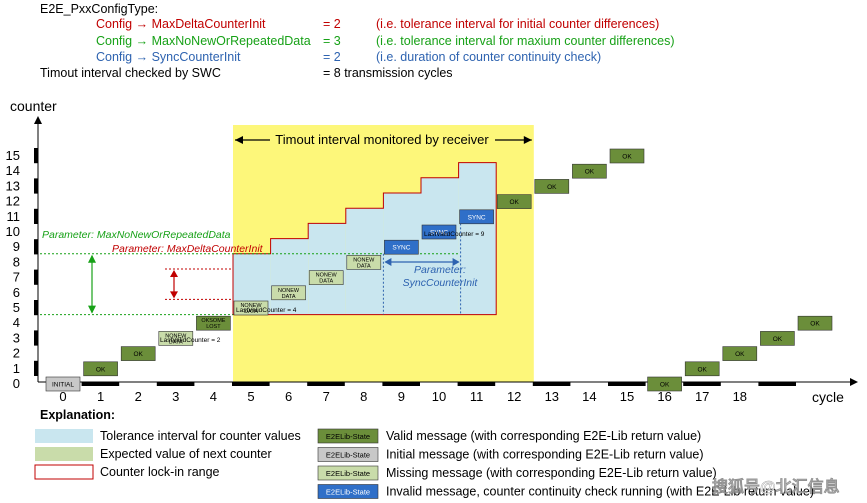 This screenshot has height=503, width=867. Describe the element at coordinates (454, 234) in the screenshot. I see `last-valid-counter-9: LastValidCounter = 9` at that location.